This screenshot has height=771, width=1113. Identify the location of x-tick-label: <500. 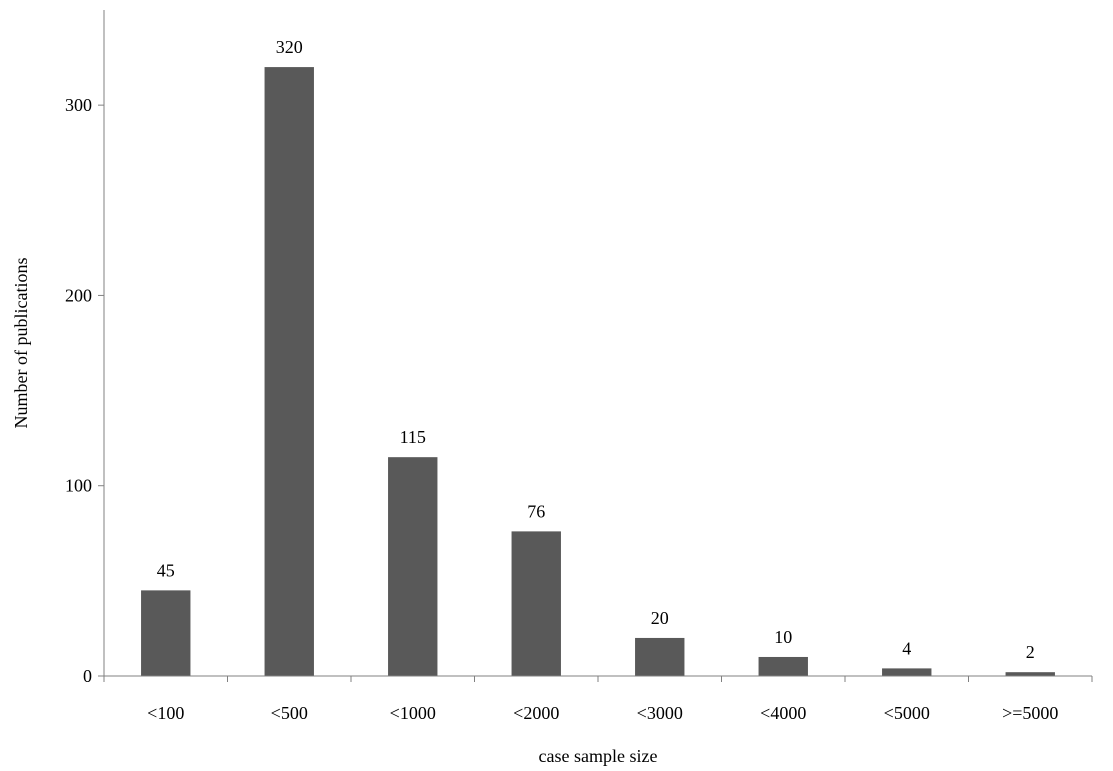
(289, 713).